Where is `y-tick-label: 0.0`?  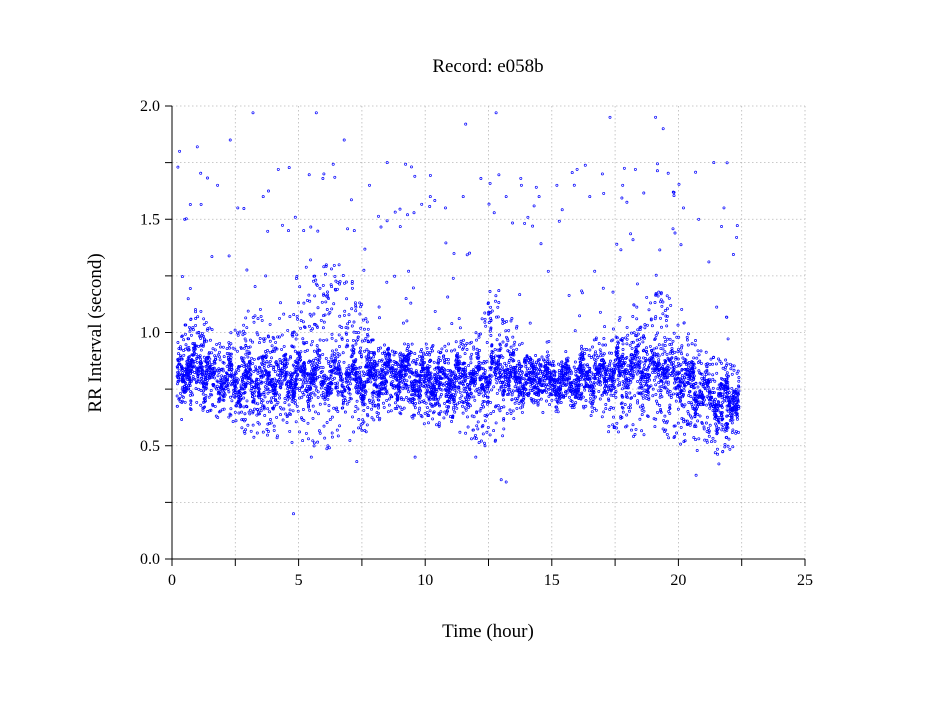 y-tick-label: 0.0 is located at coordinates (150, 559).